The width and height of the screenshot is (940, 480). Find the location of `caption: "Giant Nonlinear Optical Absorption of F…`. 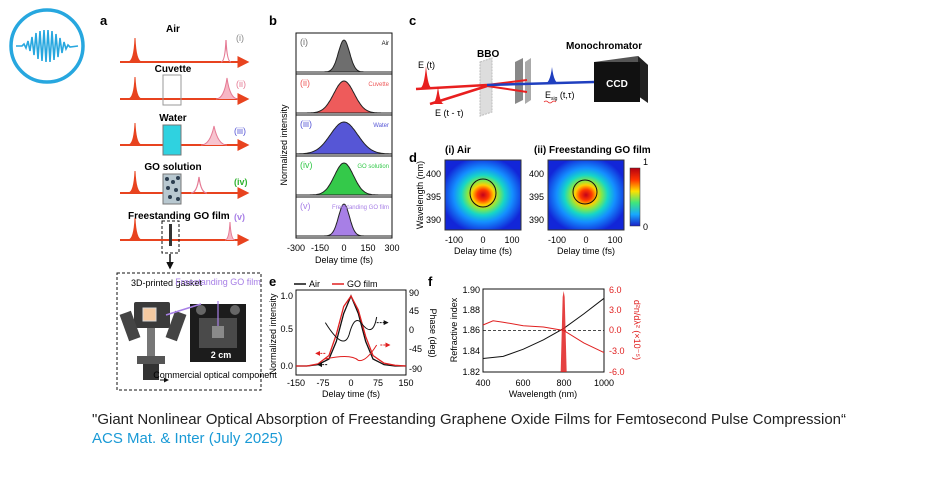

caption: "Giant Nonlinear Optical Absorption of F… is located at coordinates (502, 429).